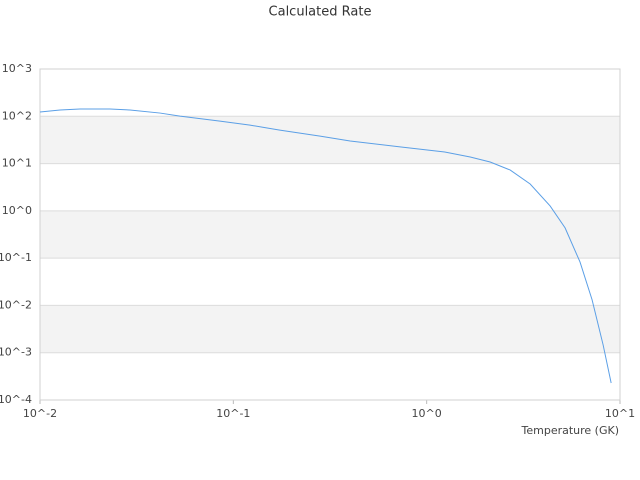 The width and height of the screenshot is (640, 480). What do you see at coordinates (16, 304) in the screenshot?
I see `y-tick-label: 10^-2` at bounding box center [16, 304].